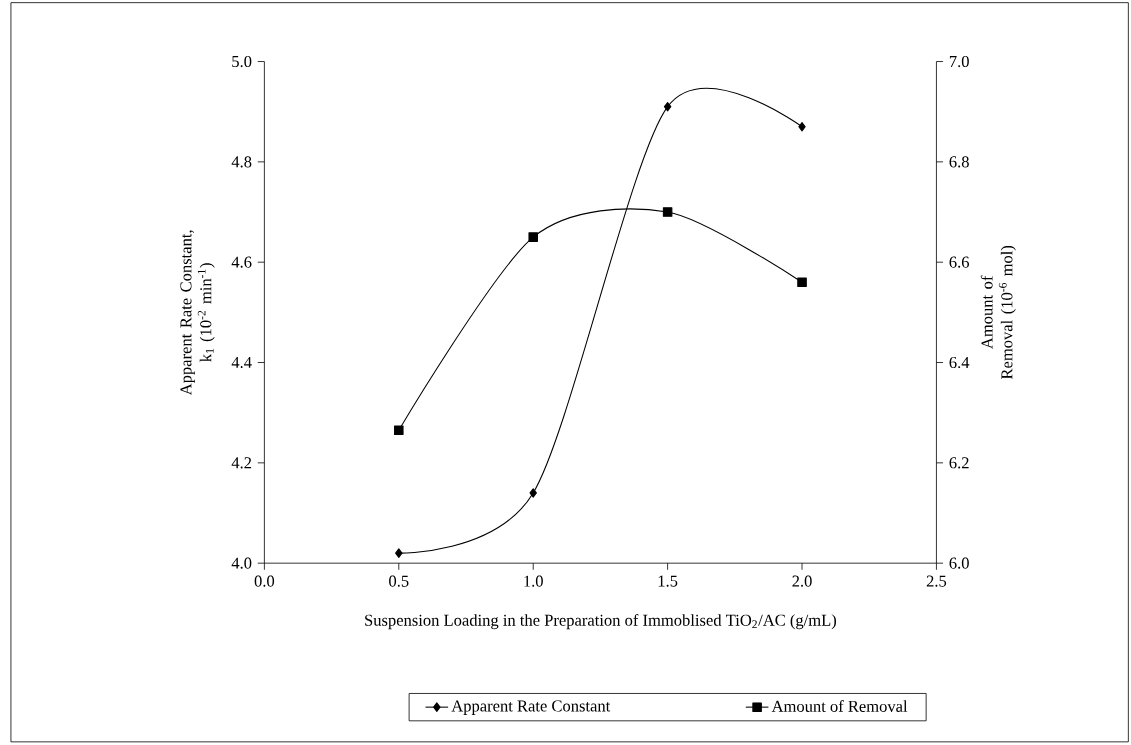  I want to click on y-tick-label: 4.6, so click(241, 262).